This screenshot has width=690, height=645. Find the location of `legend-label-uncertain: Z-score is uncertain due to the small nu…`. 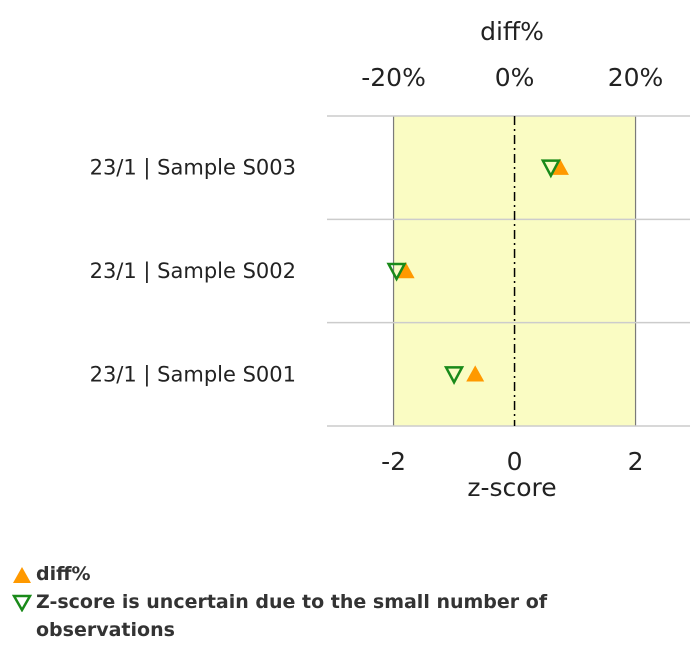

legend-label-uncertain: Z-score is uncertain due to the small nu… is located at coordinates (292, 616).